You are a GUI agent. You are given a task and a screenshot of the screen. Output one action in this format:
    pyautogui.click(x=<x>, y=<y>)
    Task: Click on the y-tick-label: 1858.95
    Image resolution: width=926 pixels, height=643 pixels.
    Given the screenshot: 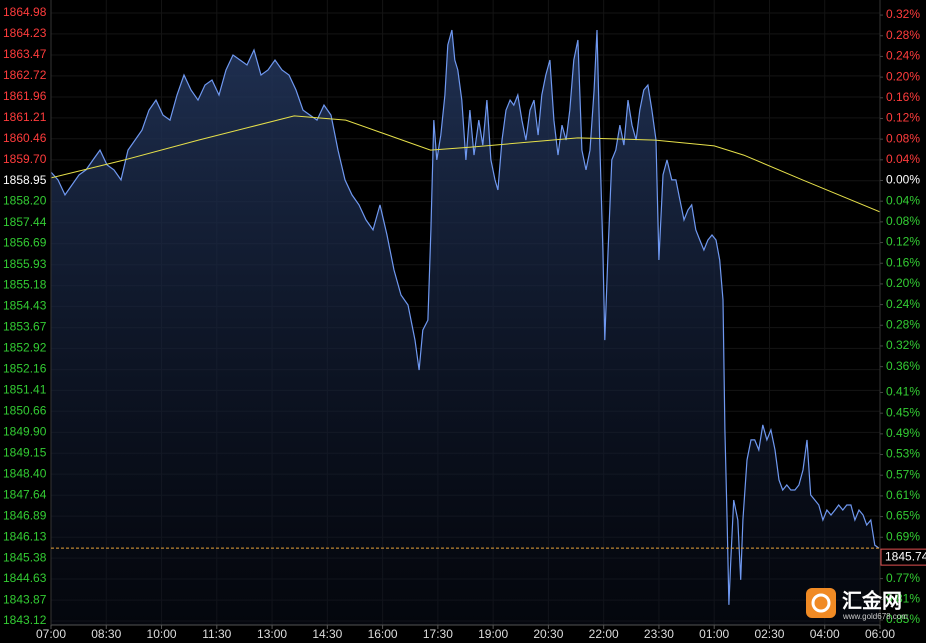 What is the action you would take?
    pyautogui.click(x=25, y=180)
    